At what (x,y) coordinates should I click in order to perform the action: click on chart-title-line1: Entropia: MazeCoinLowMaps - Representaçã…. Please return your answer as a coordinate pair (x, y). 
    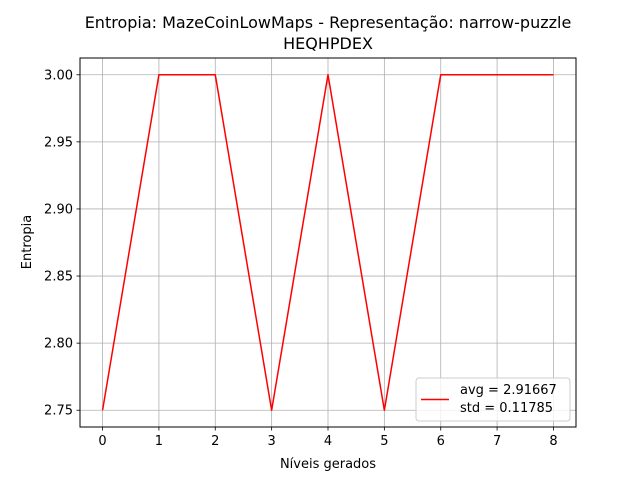
    Looking at the image, I should click on (328, 22).